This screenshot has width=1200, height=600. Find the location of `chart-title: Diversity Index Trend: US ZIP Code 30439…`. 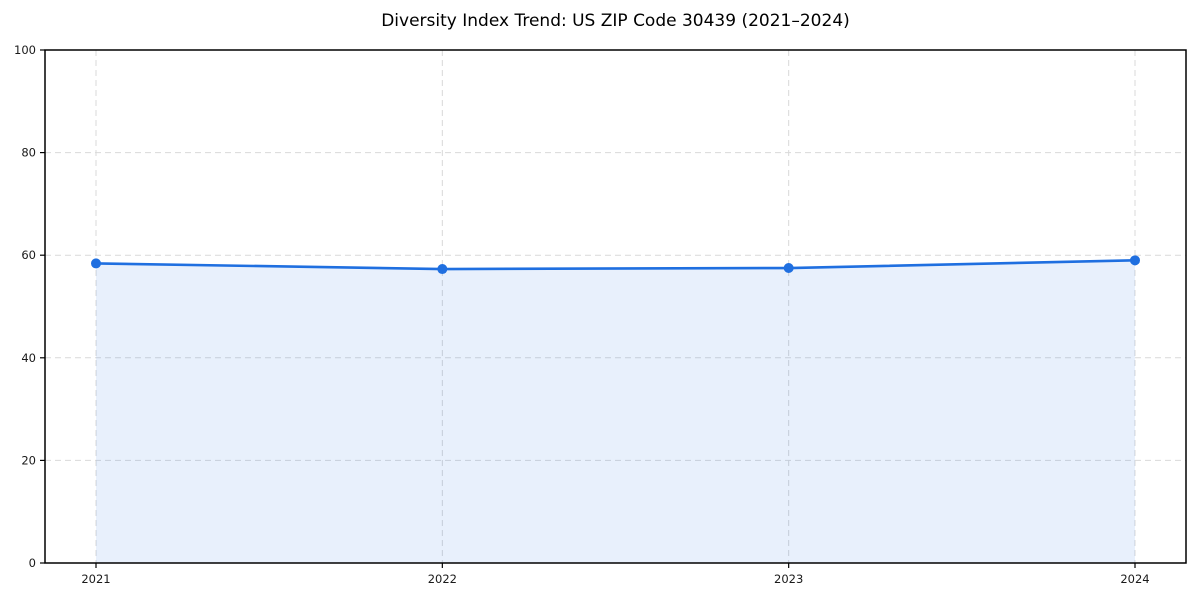

chart-title: Diversity Index Trend: US ZIP Code 30439… is located at coordinates (615, 21).